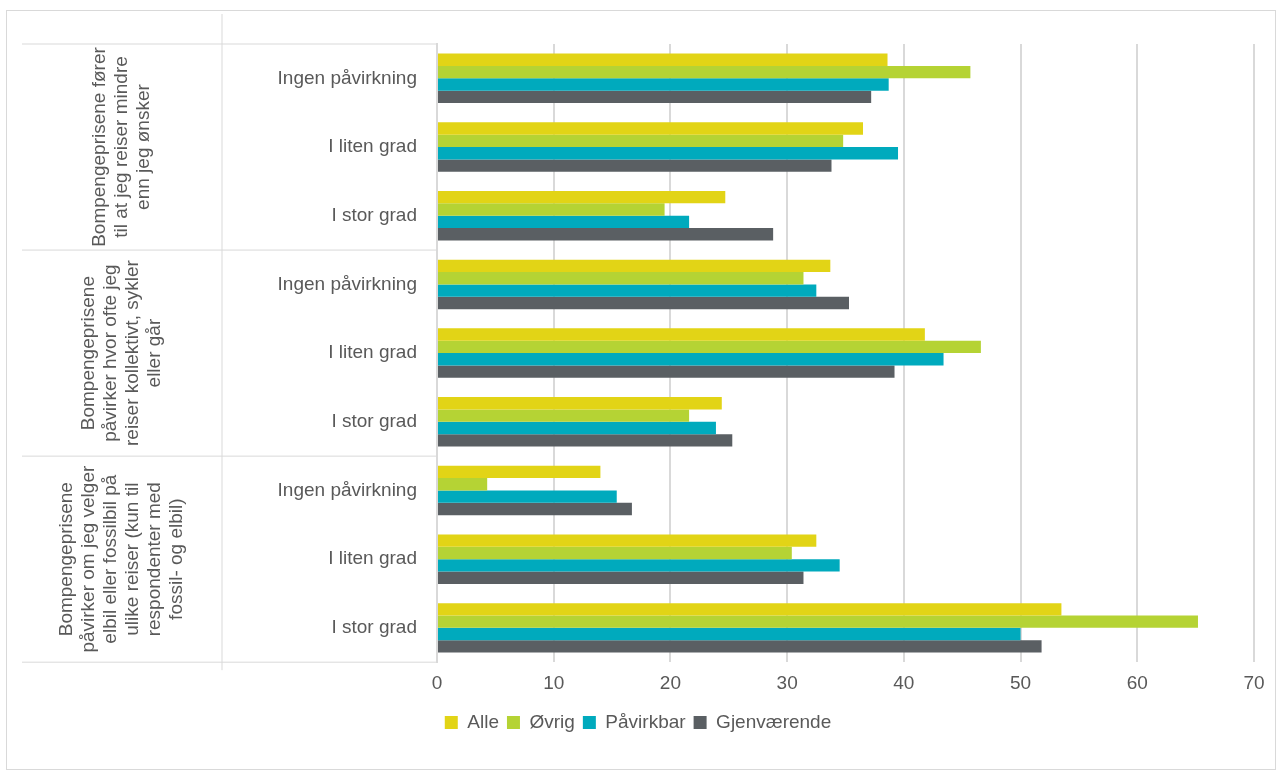 The image size is (1284, 776). Describe the element at coordinates (437, 682) in the screenshot. I see `x-tick-label: 0` at that location.